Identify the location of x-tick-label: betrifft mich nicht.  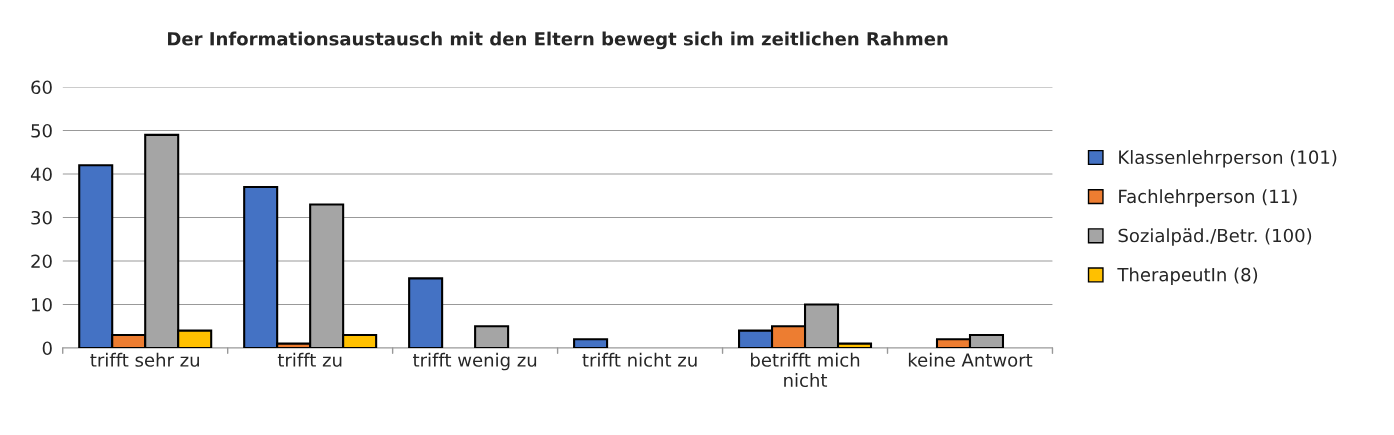
(805, 370).